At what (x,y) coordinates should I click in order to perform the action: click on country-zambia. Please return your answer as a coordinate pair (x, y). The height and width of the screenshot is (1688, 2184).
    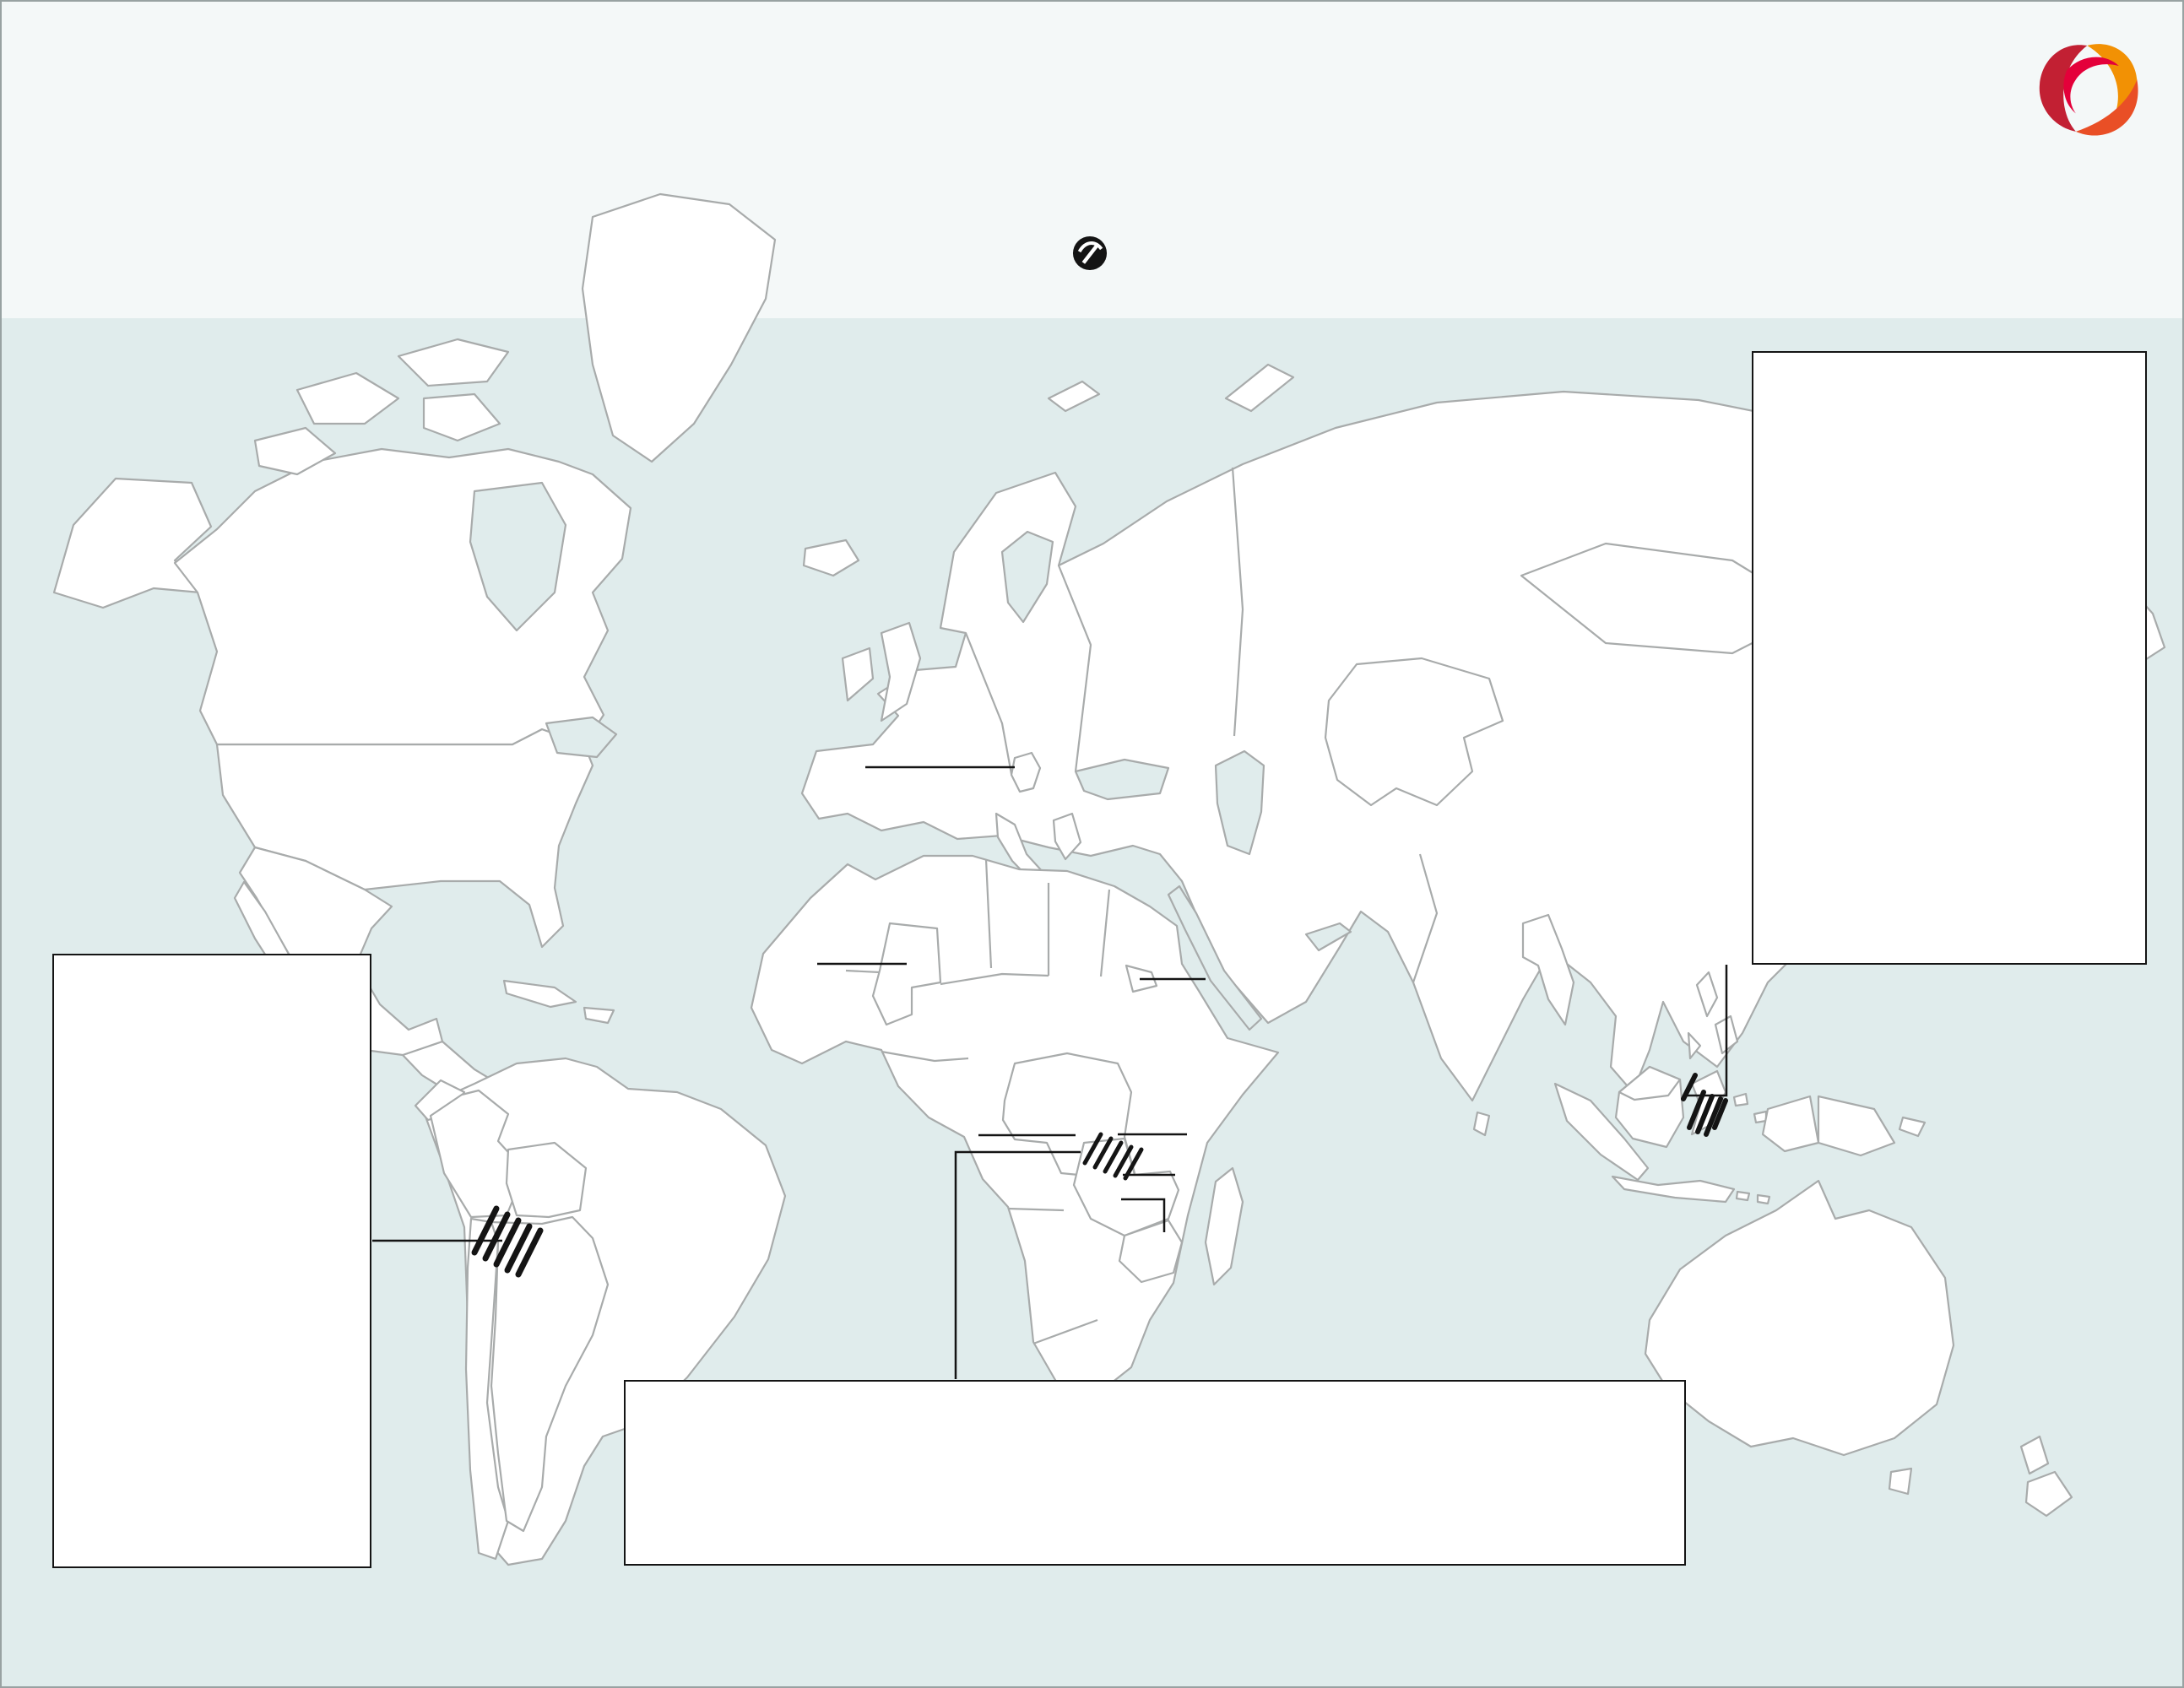
    Looking at the image, I should click on (1126, 1187).